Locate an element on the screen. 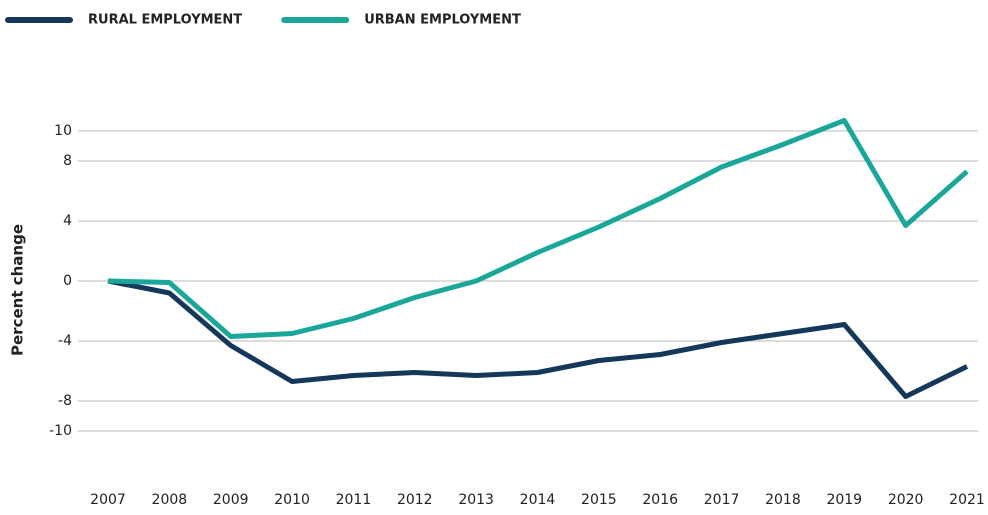 This screenshot has width=988, height=515. x-tick-label: 2009 is located at coordinates (231, 500).